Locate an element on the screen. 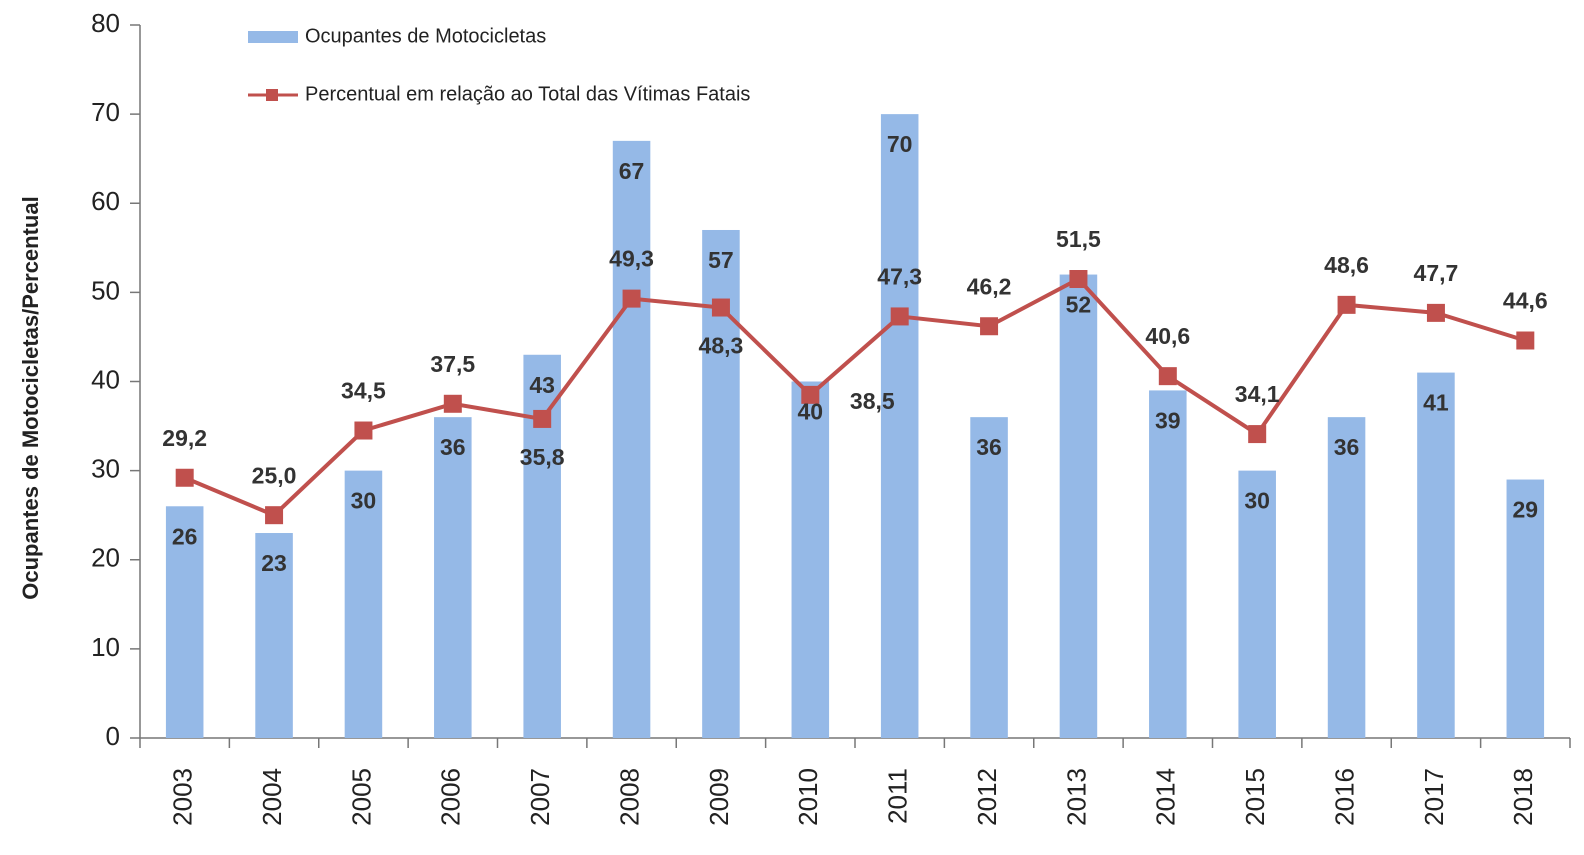 Image resolution: width=1584 pixels, height=855 pixels. y-axis-title: Ocupantes de Motocicletas/Percentual is located at coordinates (30, 397).